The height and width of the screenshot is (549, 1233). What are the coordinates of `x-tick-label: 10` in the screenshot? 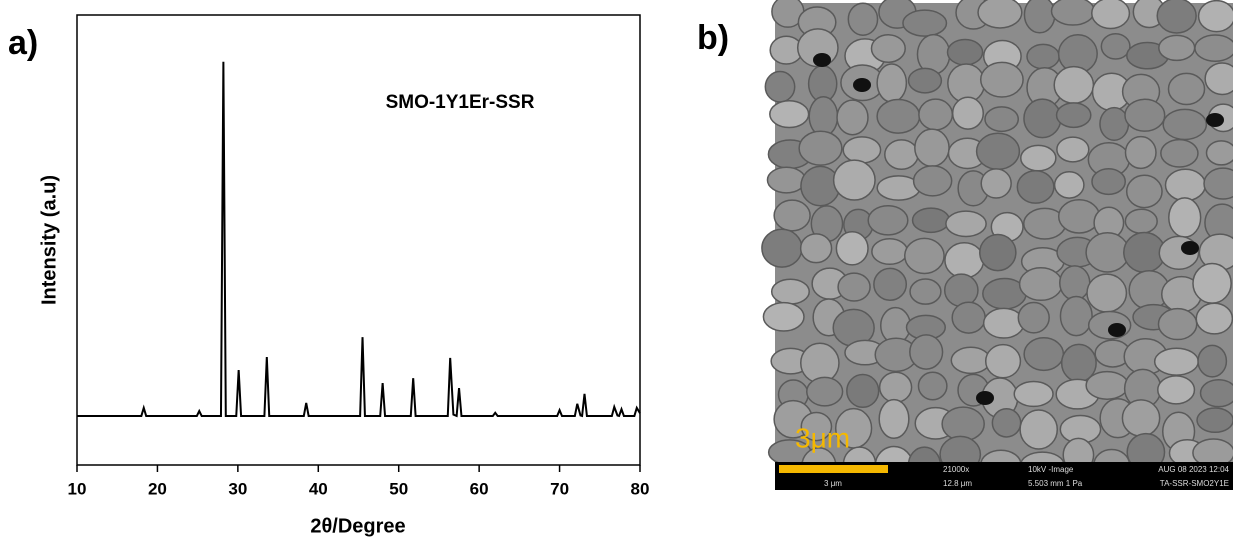 It's located at (77, 488).